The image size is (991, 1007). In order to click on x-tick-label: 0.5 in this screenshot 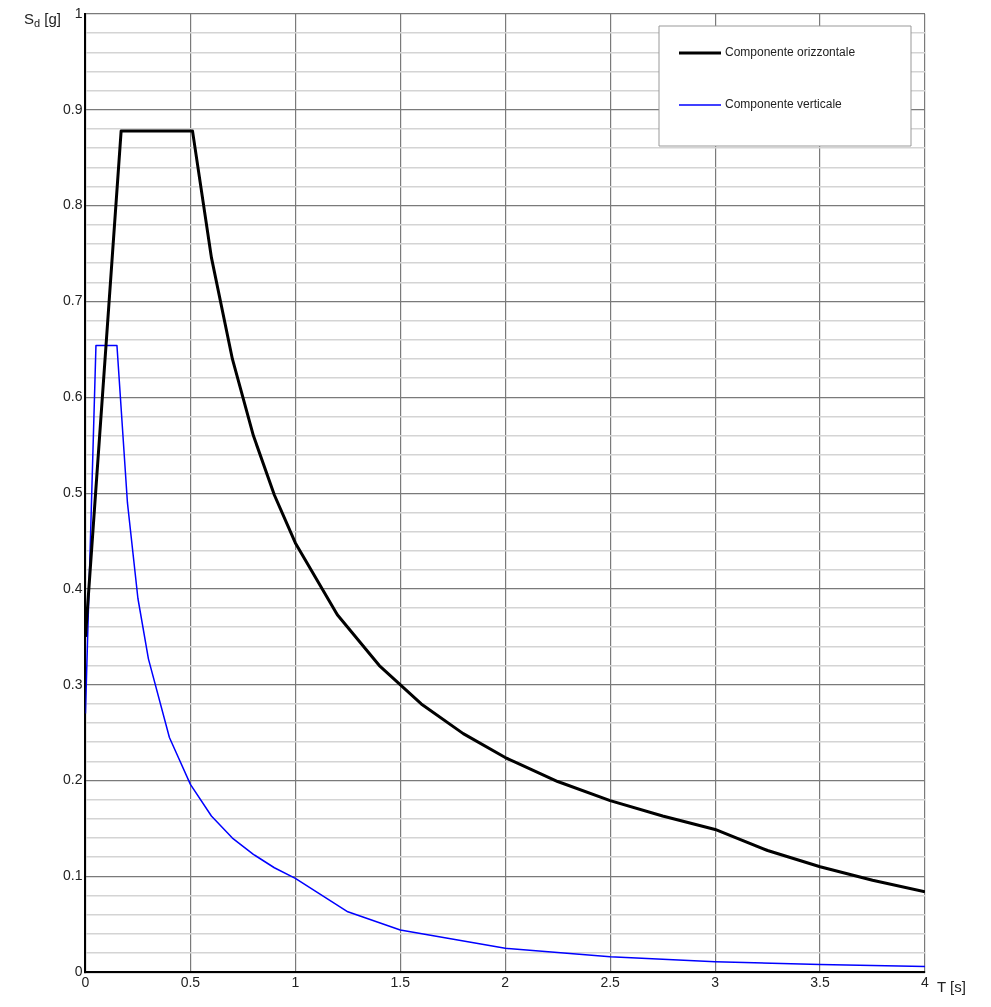, I will do `click(190, 982)`.